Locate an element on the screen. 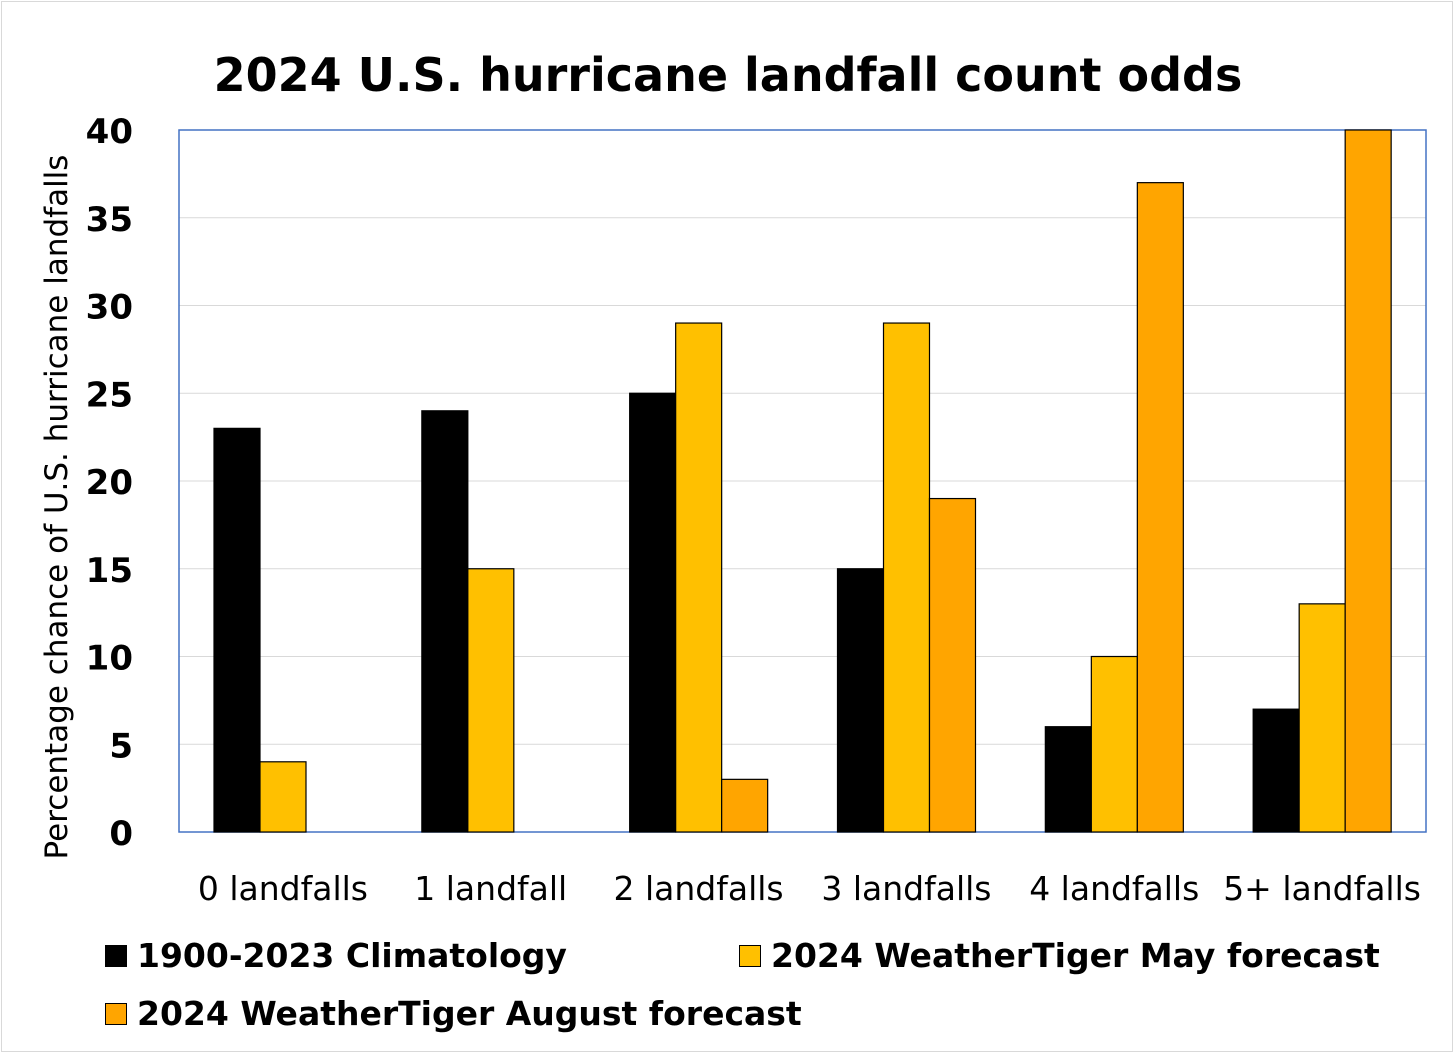 This screenshot has width=1456, height=1055. x-tick-label: 1 landfall is located at coordinates (490, 888).